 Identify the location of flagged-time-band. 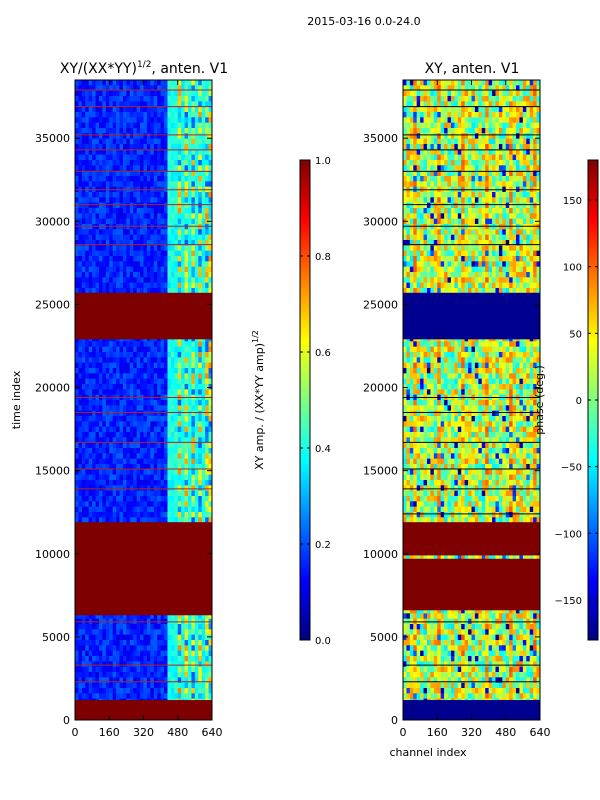
(143, 569).